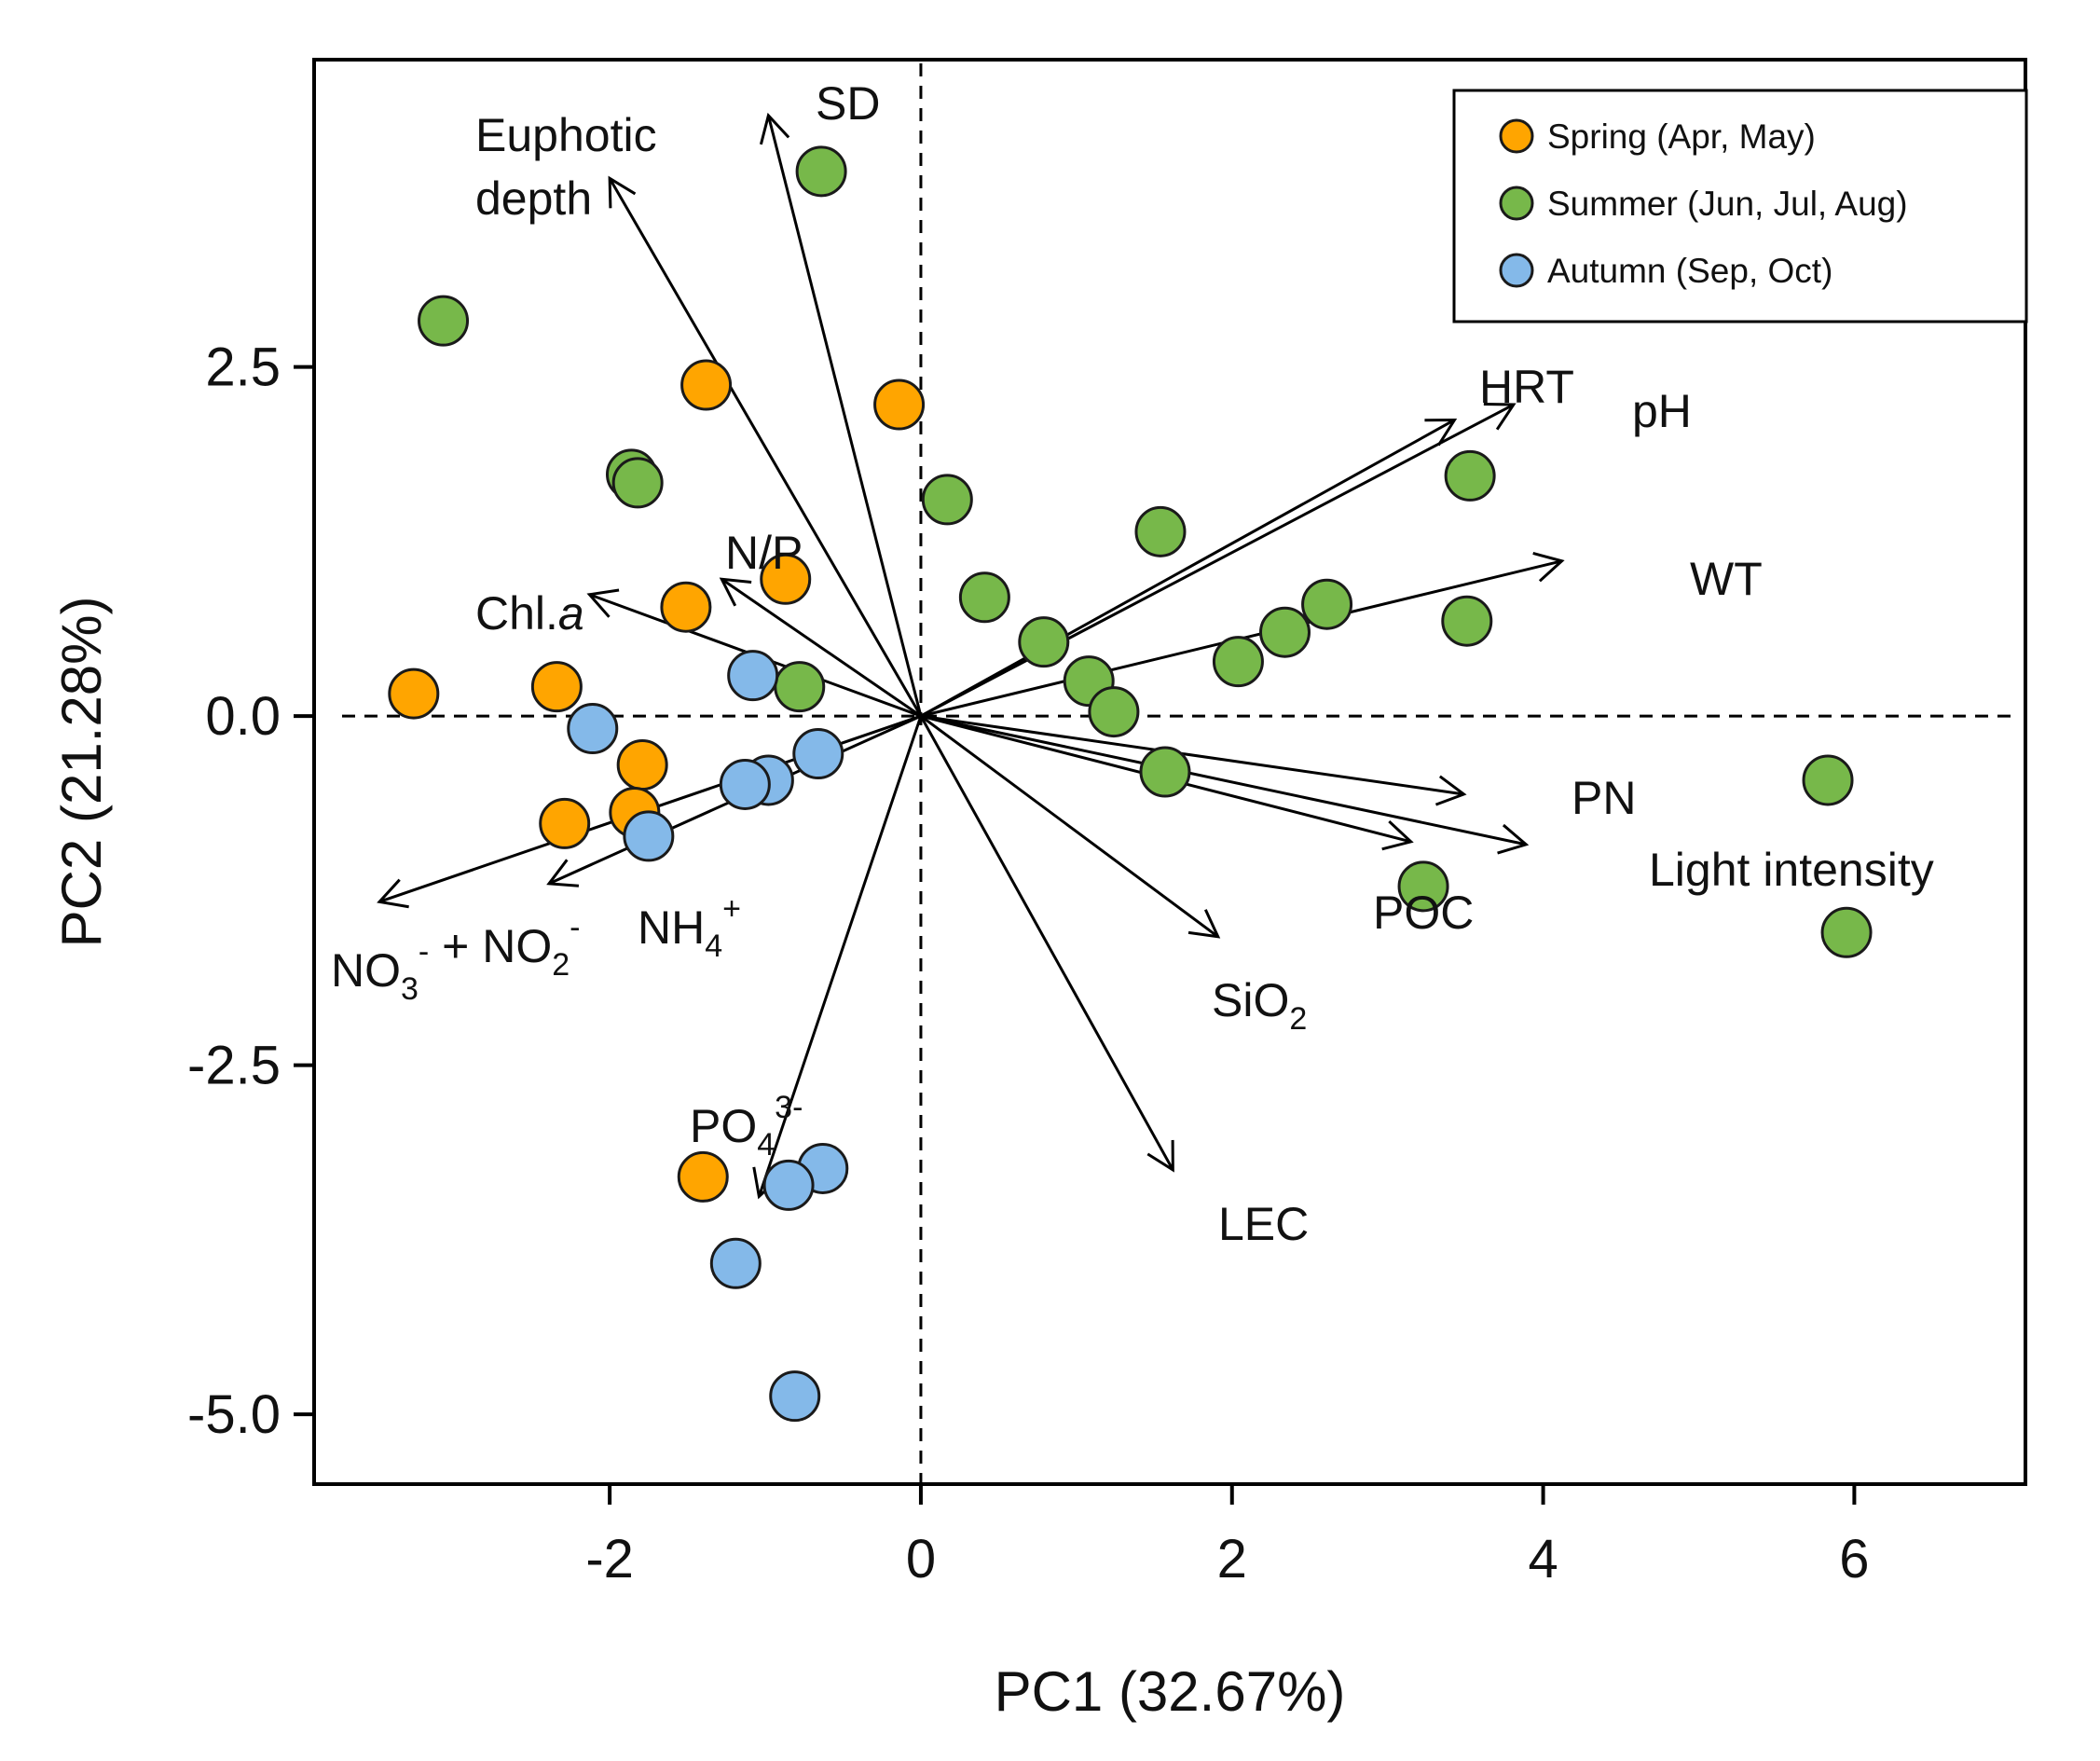  I want to click on x-tick-label: 2, so click(1232, 1559).